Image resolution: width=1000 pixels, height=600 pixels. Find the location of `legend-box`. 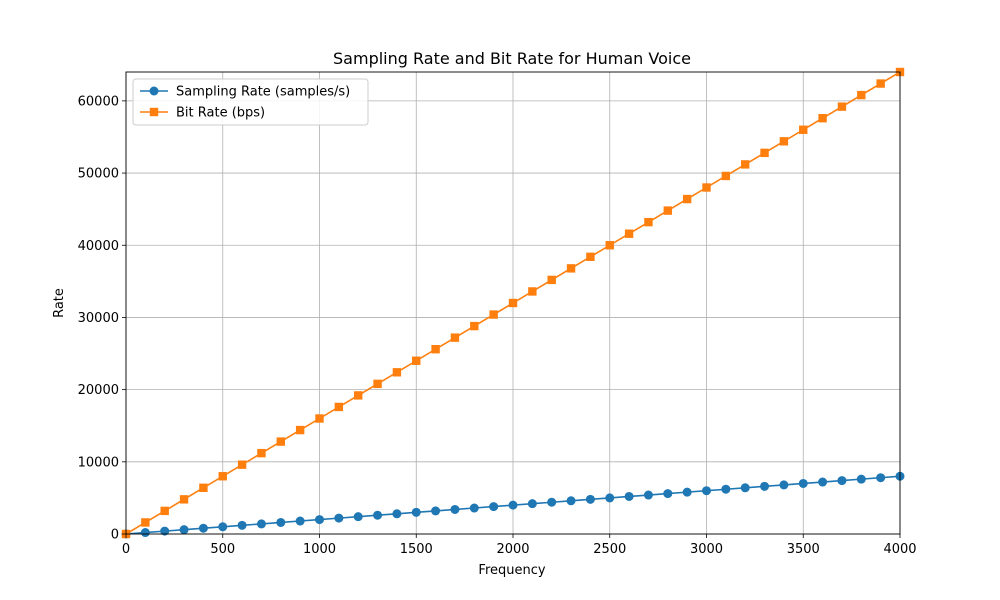

legend-box is located at coordinates (250, 102).